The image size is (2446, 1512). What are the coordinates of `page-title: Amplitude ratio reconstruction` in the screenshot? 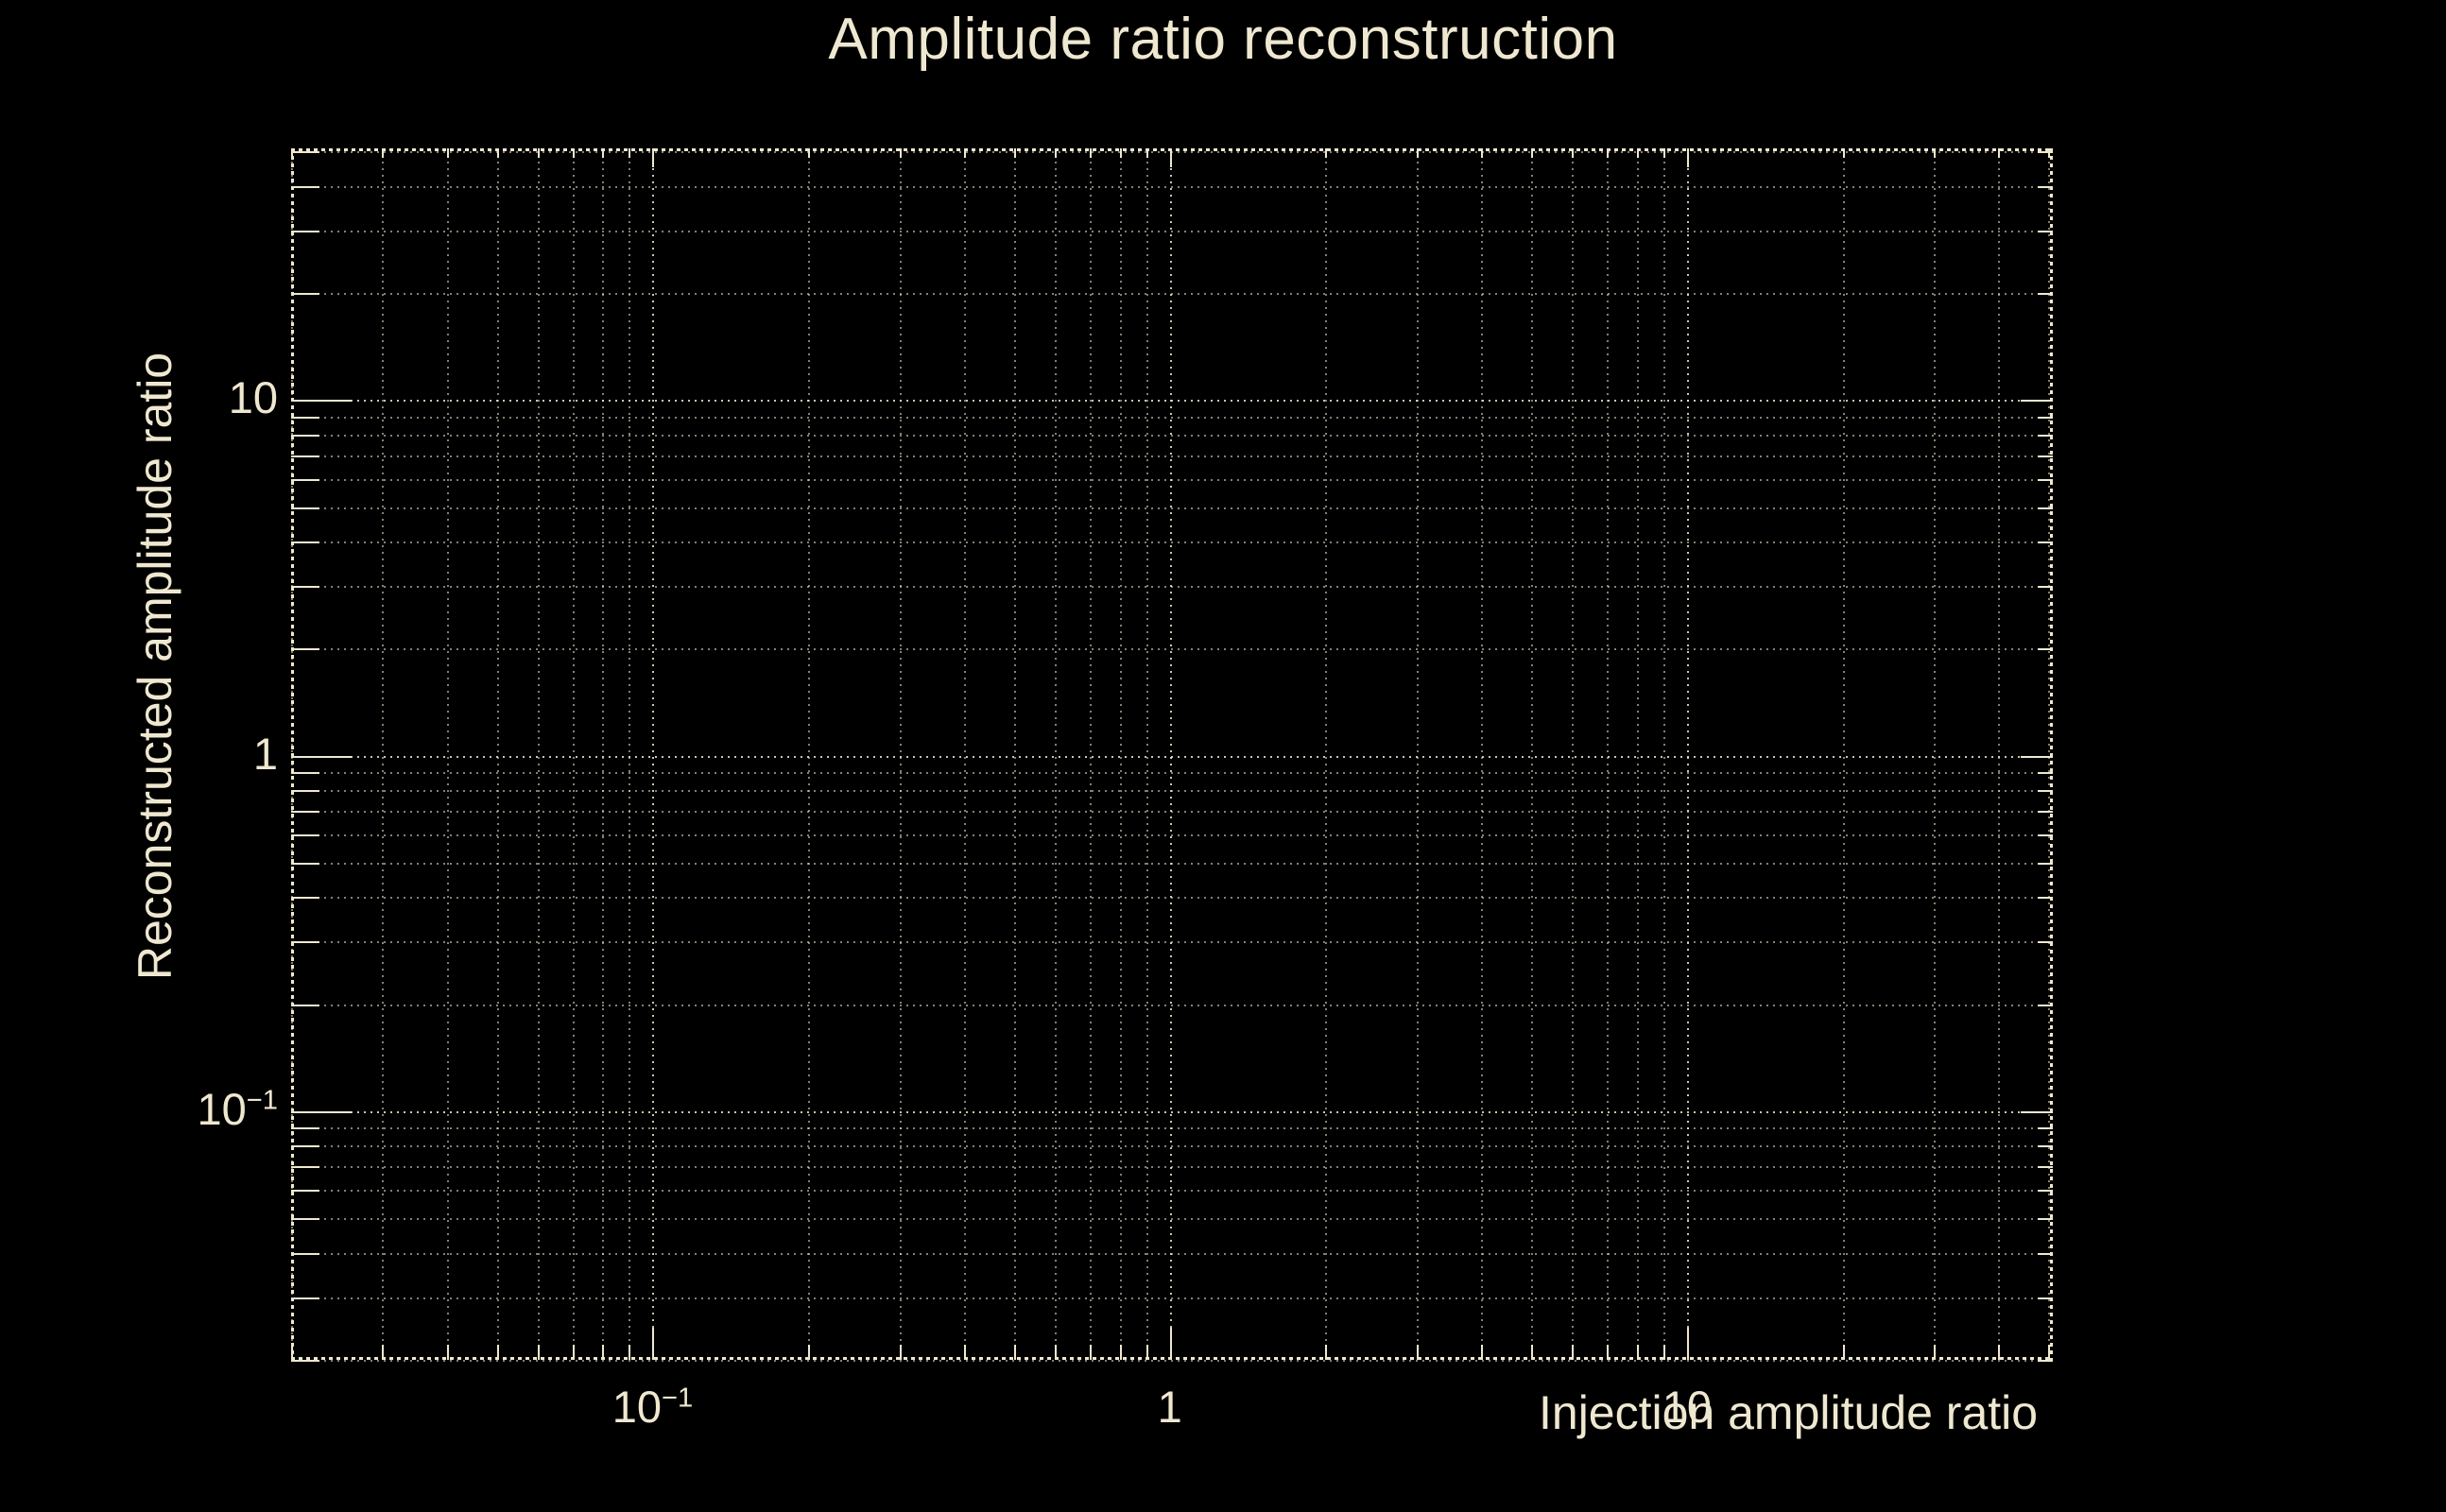 It's located at (1223, 39).